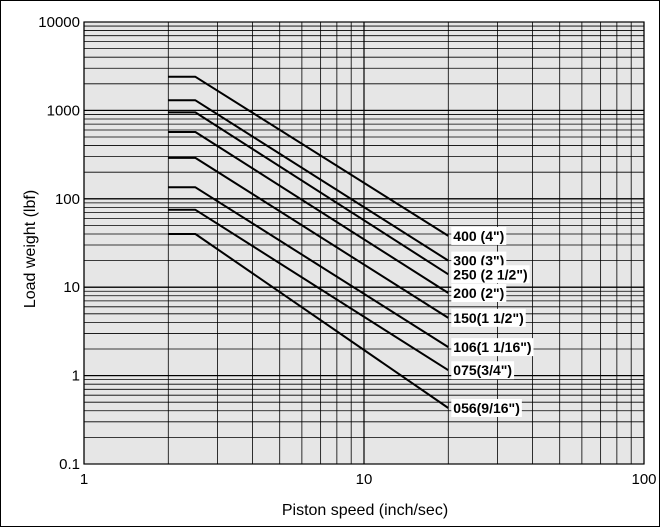  I want to click on y-tick-label: 1000, so click(63, 110).